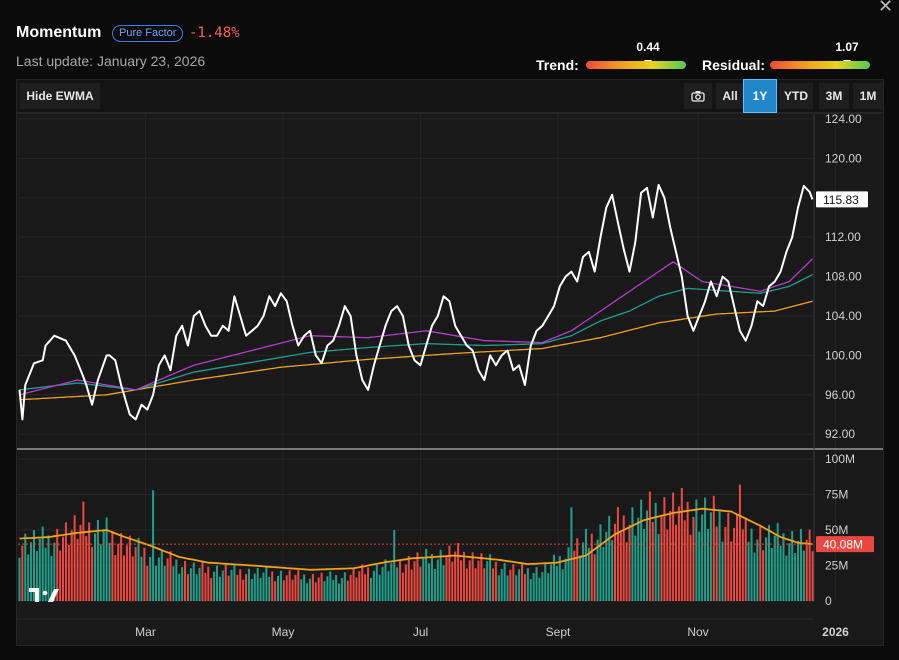 The width and height of the screenshot is (899, 660). I want to click on hide-ewma-button: Hide EWMA, so click(60, 96).